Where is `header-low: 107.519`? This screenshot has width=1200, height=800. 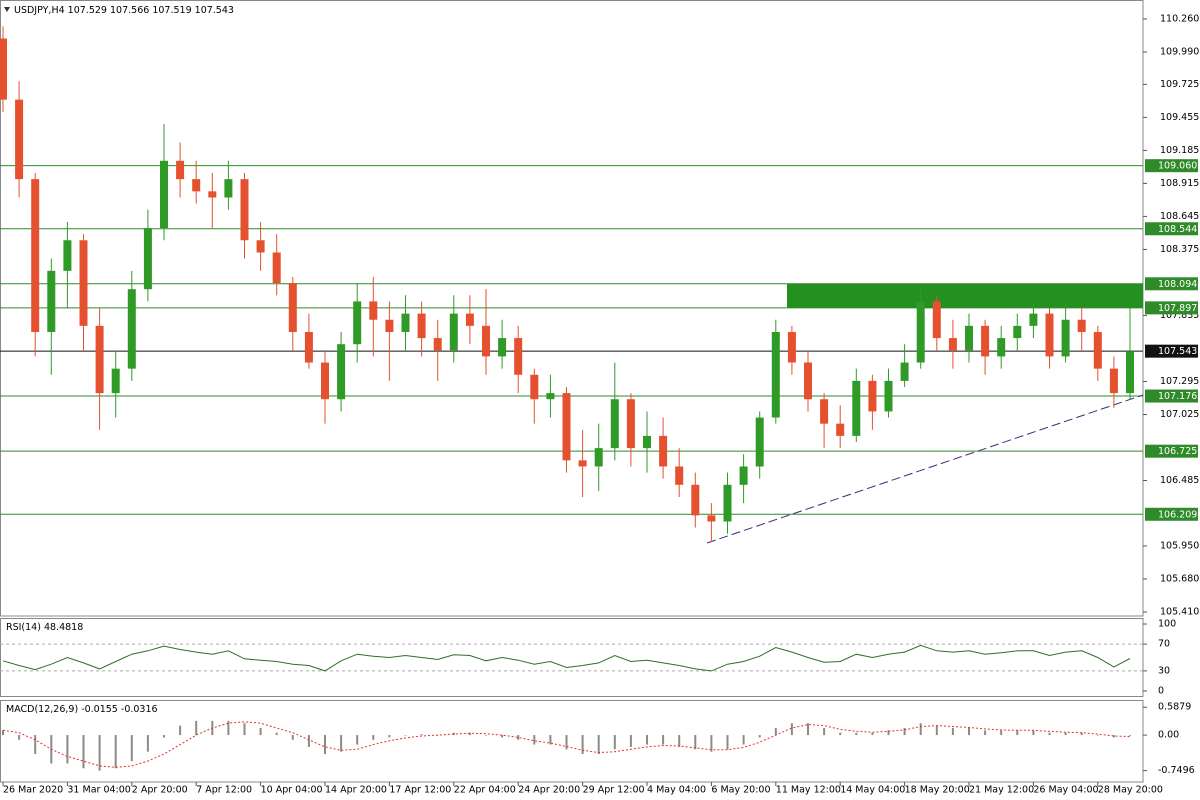
header-low: 107.519 is located at coordinates (171, 10).